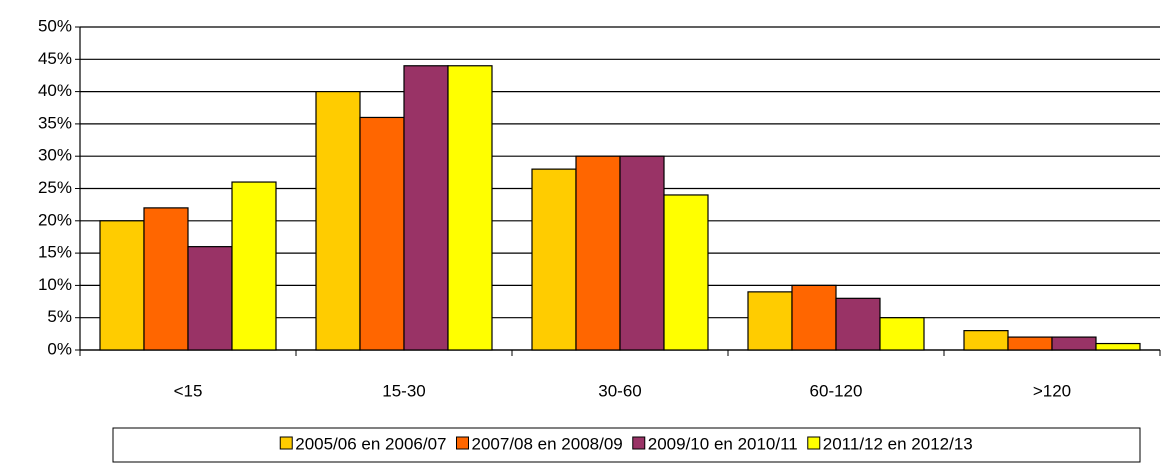  Describe the element at coordinates (55, 252) in the screenshot. I see `y-tick-label: 15%` at that location.